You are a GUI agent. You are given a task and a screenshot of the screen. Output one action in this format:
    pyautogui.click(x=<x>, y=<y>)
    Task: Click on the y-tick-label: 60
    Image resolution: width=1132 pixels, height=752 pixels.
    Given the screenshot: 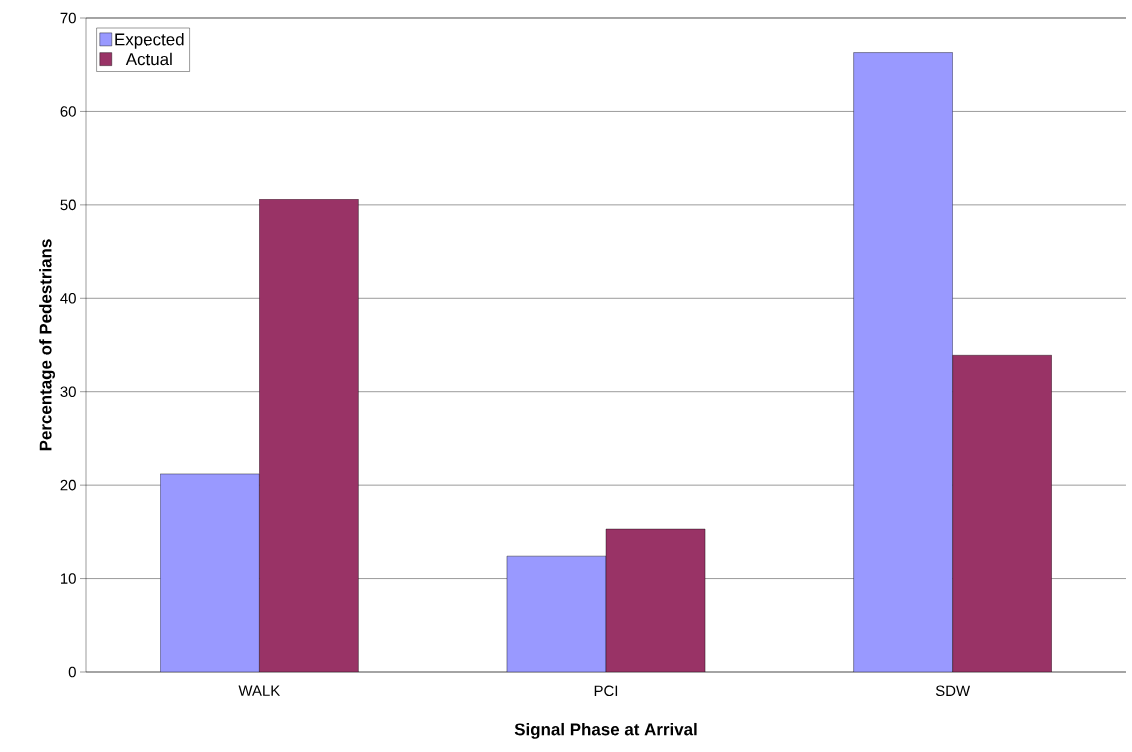 What is the action you would take?
    pyautogui.click(x=68, y=111)
    